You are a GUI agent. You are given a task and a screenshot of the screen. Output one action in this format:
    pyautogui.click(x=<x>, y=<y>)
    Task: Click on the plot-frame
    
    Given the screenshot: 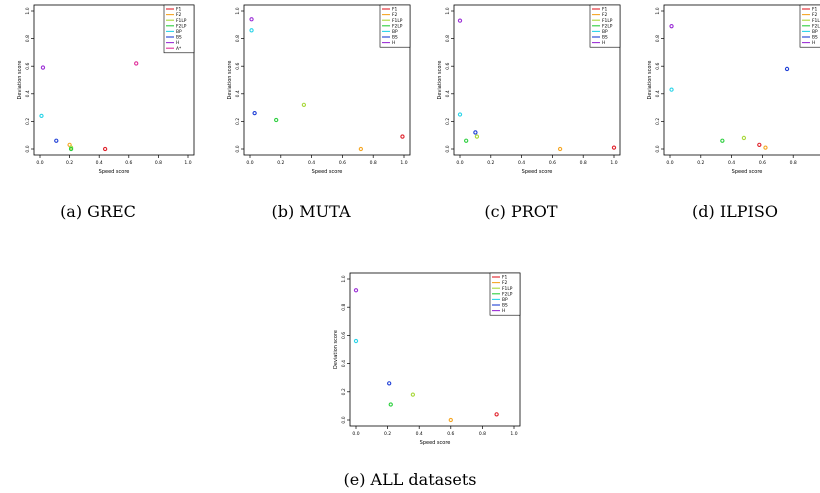 What is the action you would take?
    pyautogui.click(x=114, y=80)
    